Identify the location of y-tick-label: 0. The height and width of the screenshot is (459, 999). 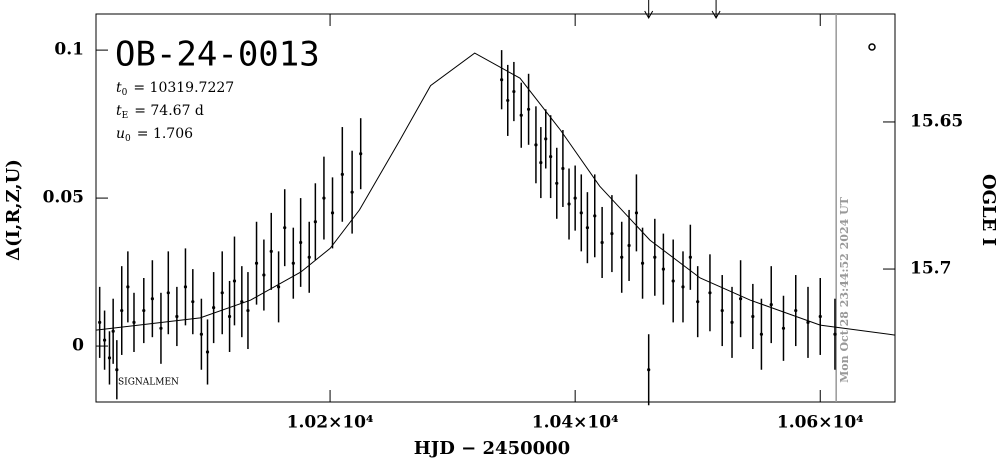
(78, 346).